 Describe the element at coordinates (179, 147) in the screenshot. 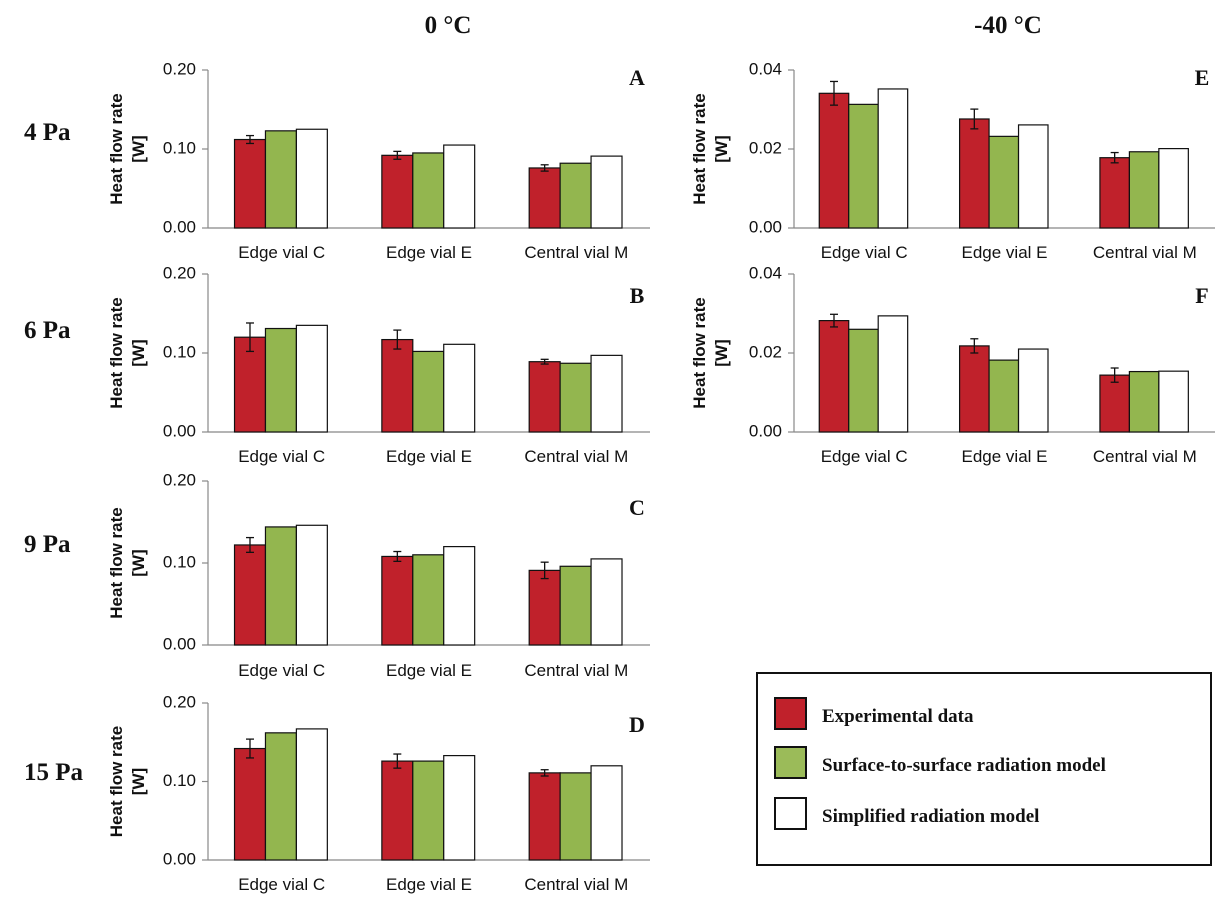

I see `y-tick-label-a-1: 0.10` at that location.